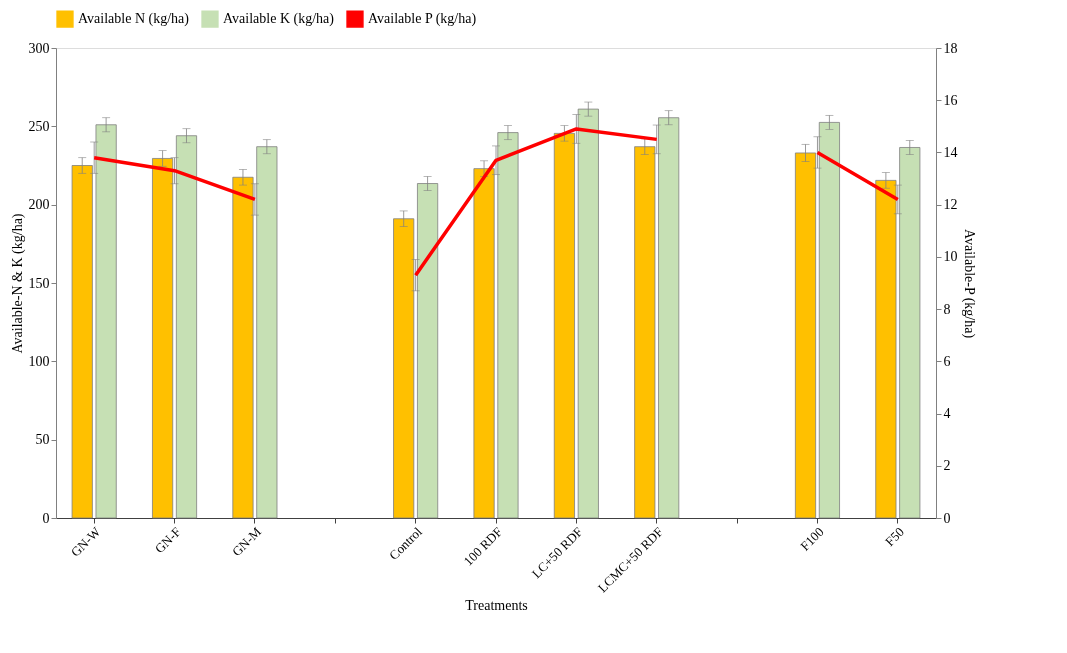 Image resolution: width=1067 pixels, height=653 pixels. Describe the element at coordinates (46, 518) in the screenshot. I see `y-tick-label: 0` at that location.